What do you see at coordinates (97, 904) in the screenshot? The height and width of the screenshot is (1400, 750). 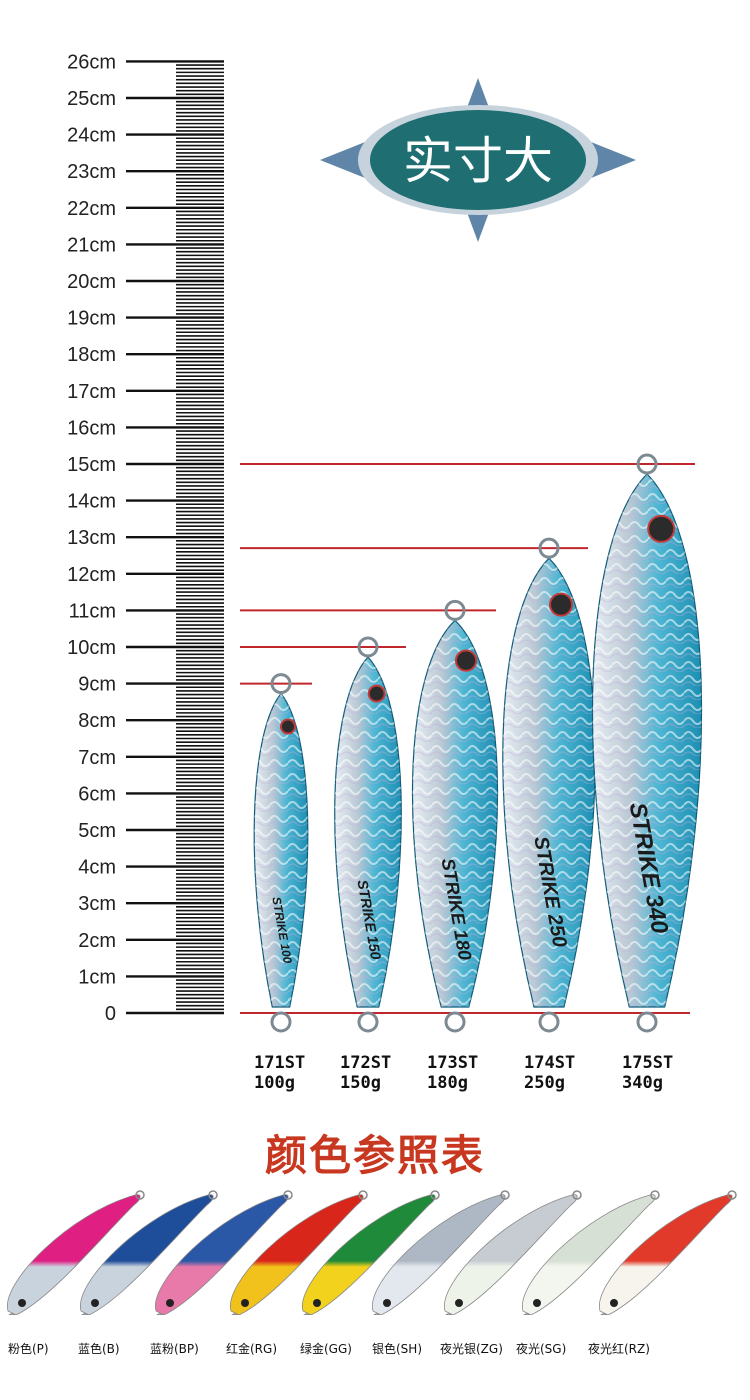 I see `ruler-label: 3cm` at bounding box center [97, 904].